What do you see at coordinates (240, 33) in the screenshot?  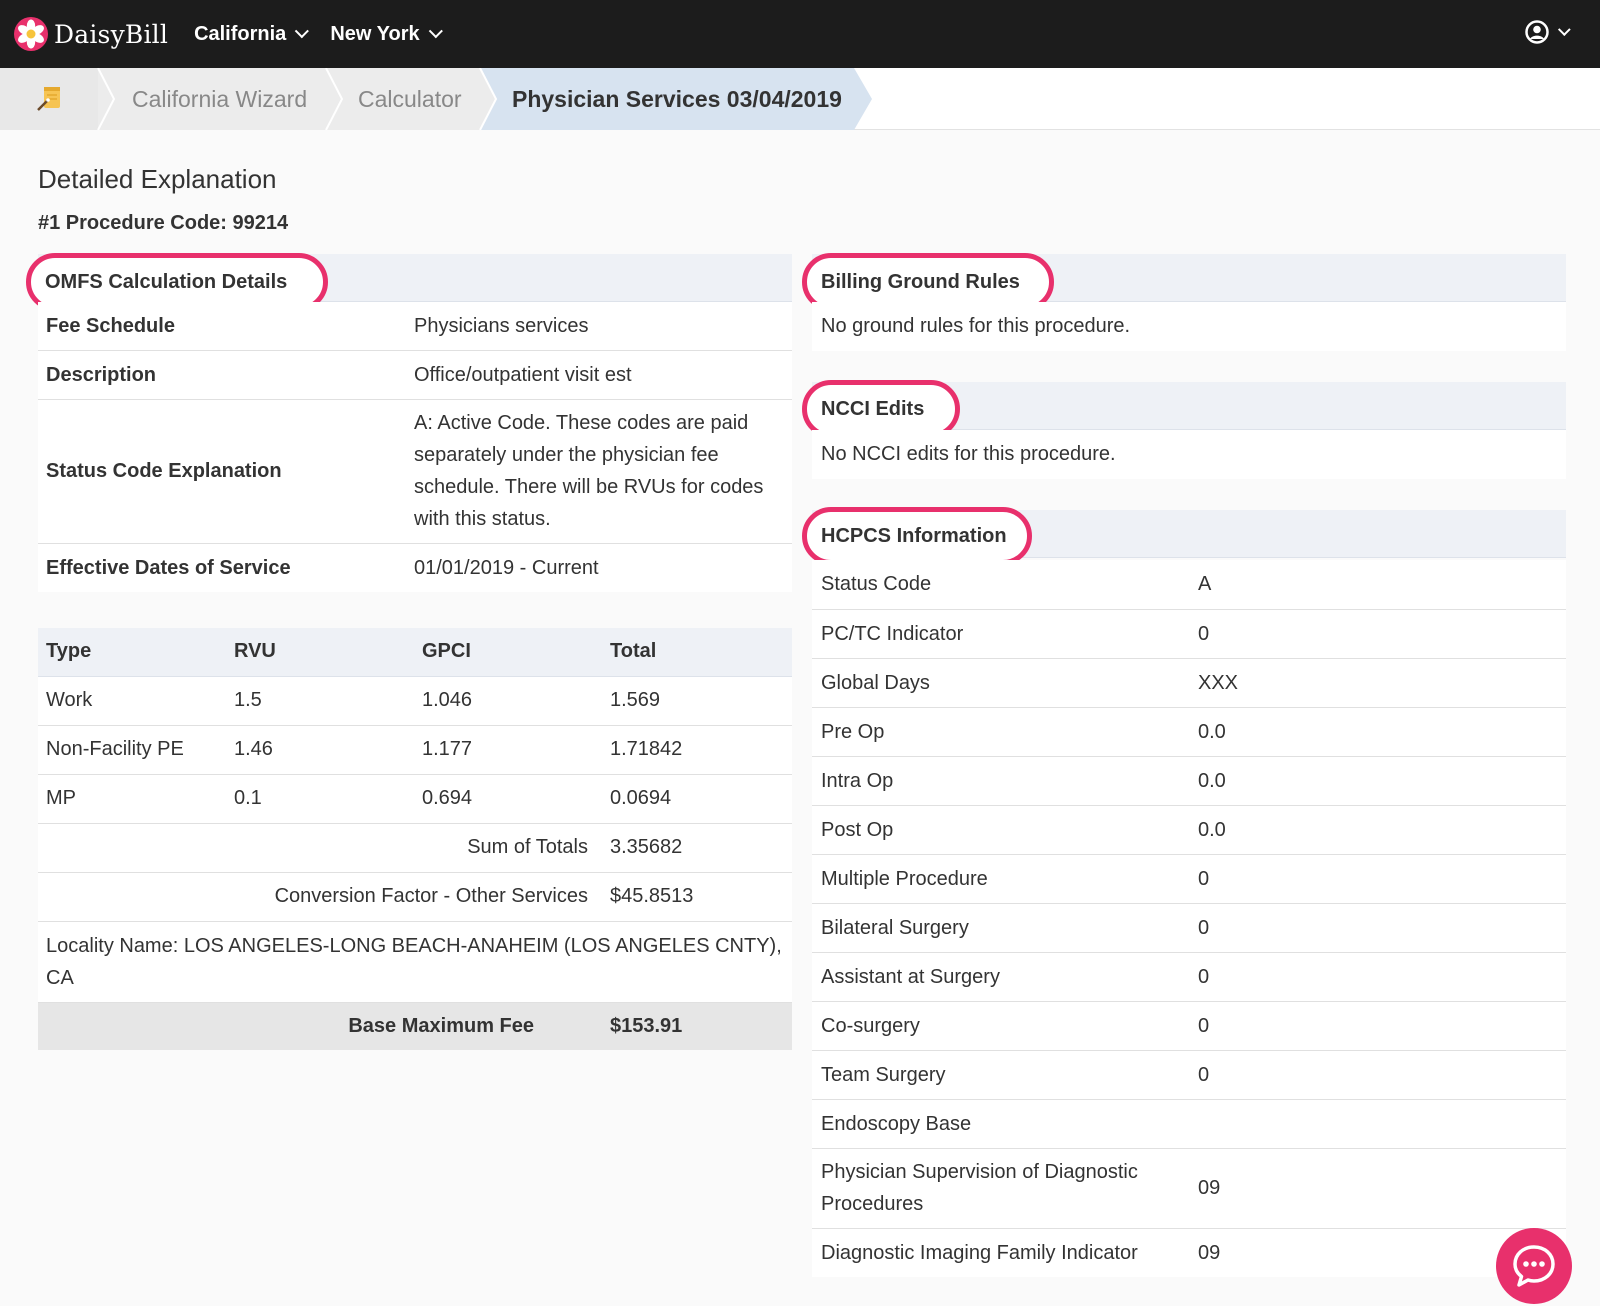 I see `nav-california-label: California` at bounding box center [240, 33].